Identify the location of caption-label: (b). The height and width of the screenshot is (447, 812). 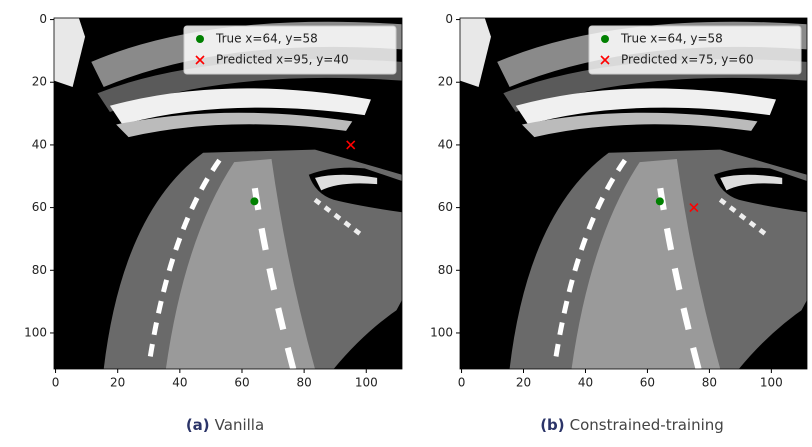
(552, 425).